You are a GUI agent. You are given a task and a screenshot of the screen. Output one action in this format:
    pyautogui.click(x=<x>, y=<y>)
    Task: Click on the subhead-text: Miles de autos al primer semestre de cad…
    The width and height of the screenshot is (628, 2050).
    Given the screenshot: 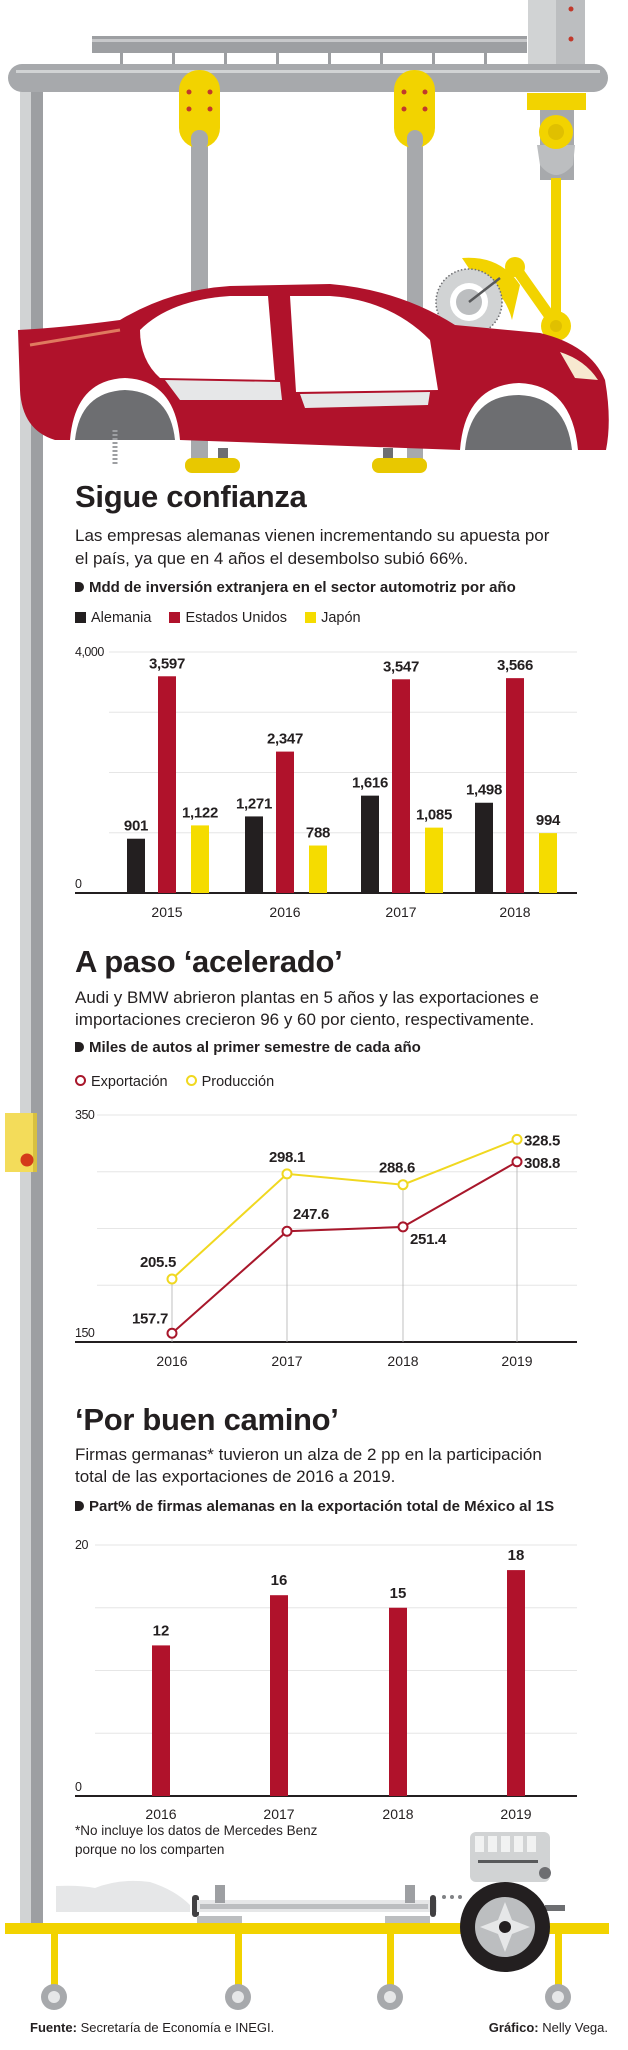 What is the action you would take?
    pyautogui.click(x=255, y=1047)
    